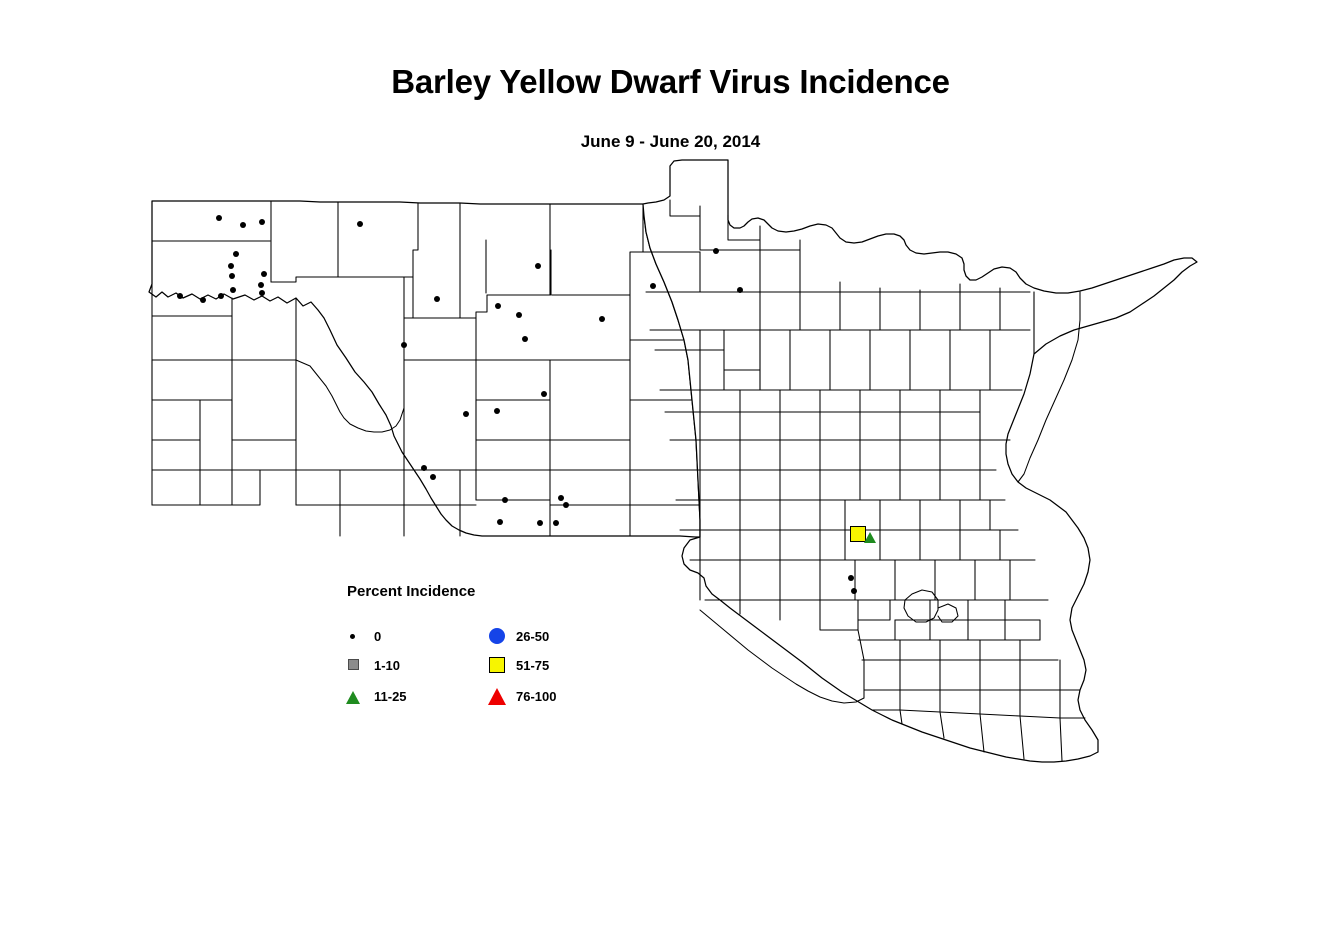 This screenshot has height=926, width=1341. Describe the element at coordinates (466, 649) in the screenshot. I see `legend: Percent Incidence 0 1-10 11-25` at that location.